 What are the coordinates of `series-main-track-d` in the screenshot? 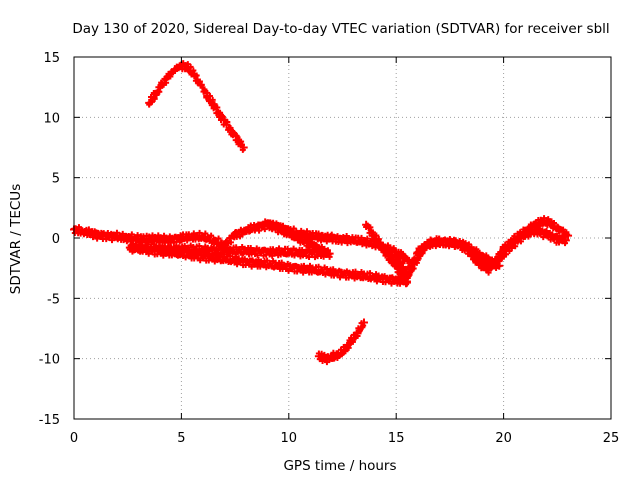 It's located at (518, 250).